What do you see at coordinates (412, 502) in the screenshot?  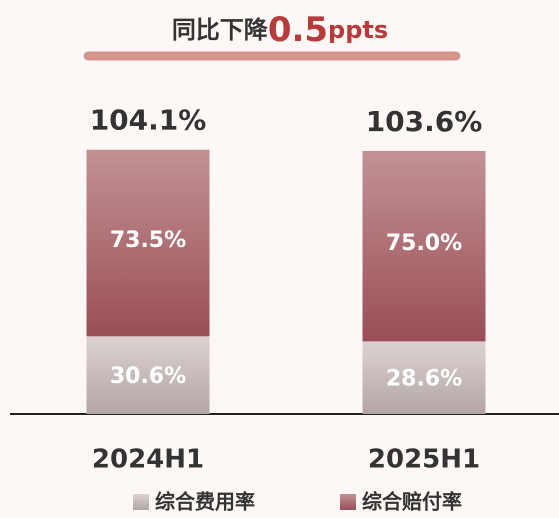 I see `legend-label: 综合赔付率` at bounding box center [412, 502].